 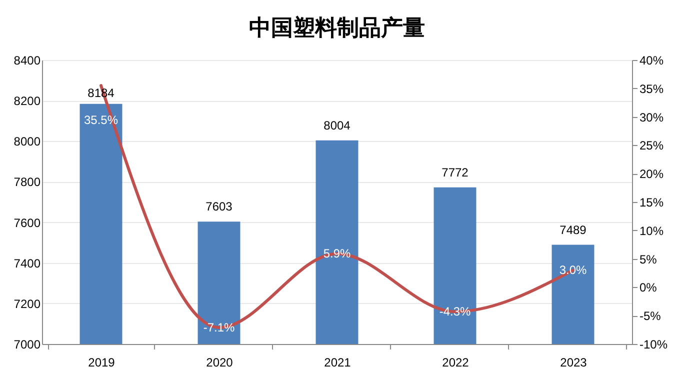 What do you see at coordinates (652, 117) in the screenshot?
I see `y2-tick-label: 30%` at bounding box center [652, 117].